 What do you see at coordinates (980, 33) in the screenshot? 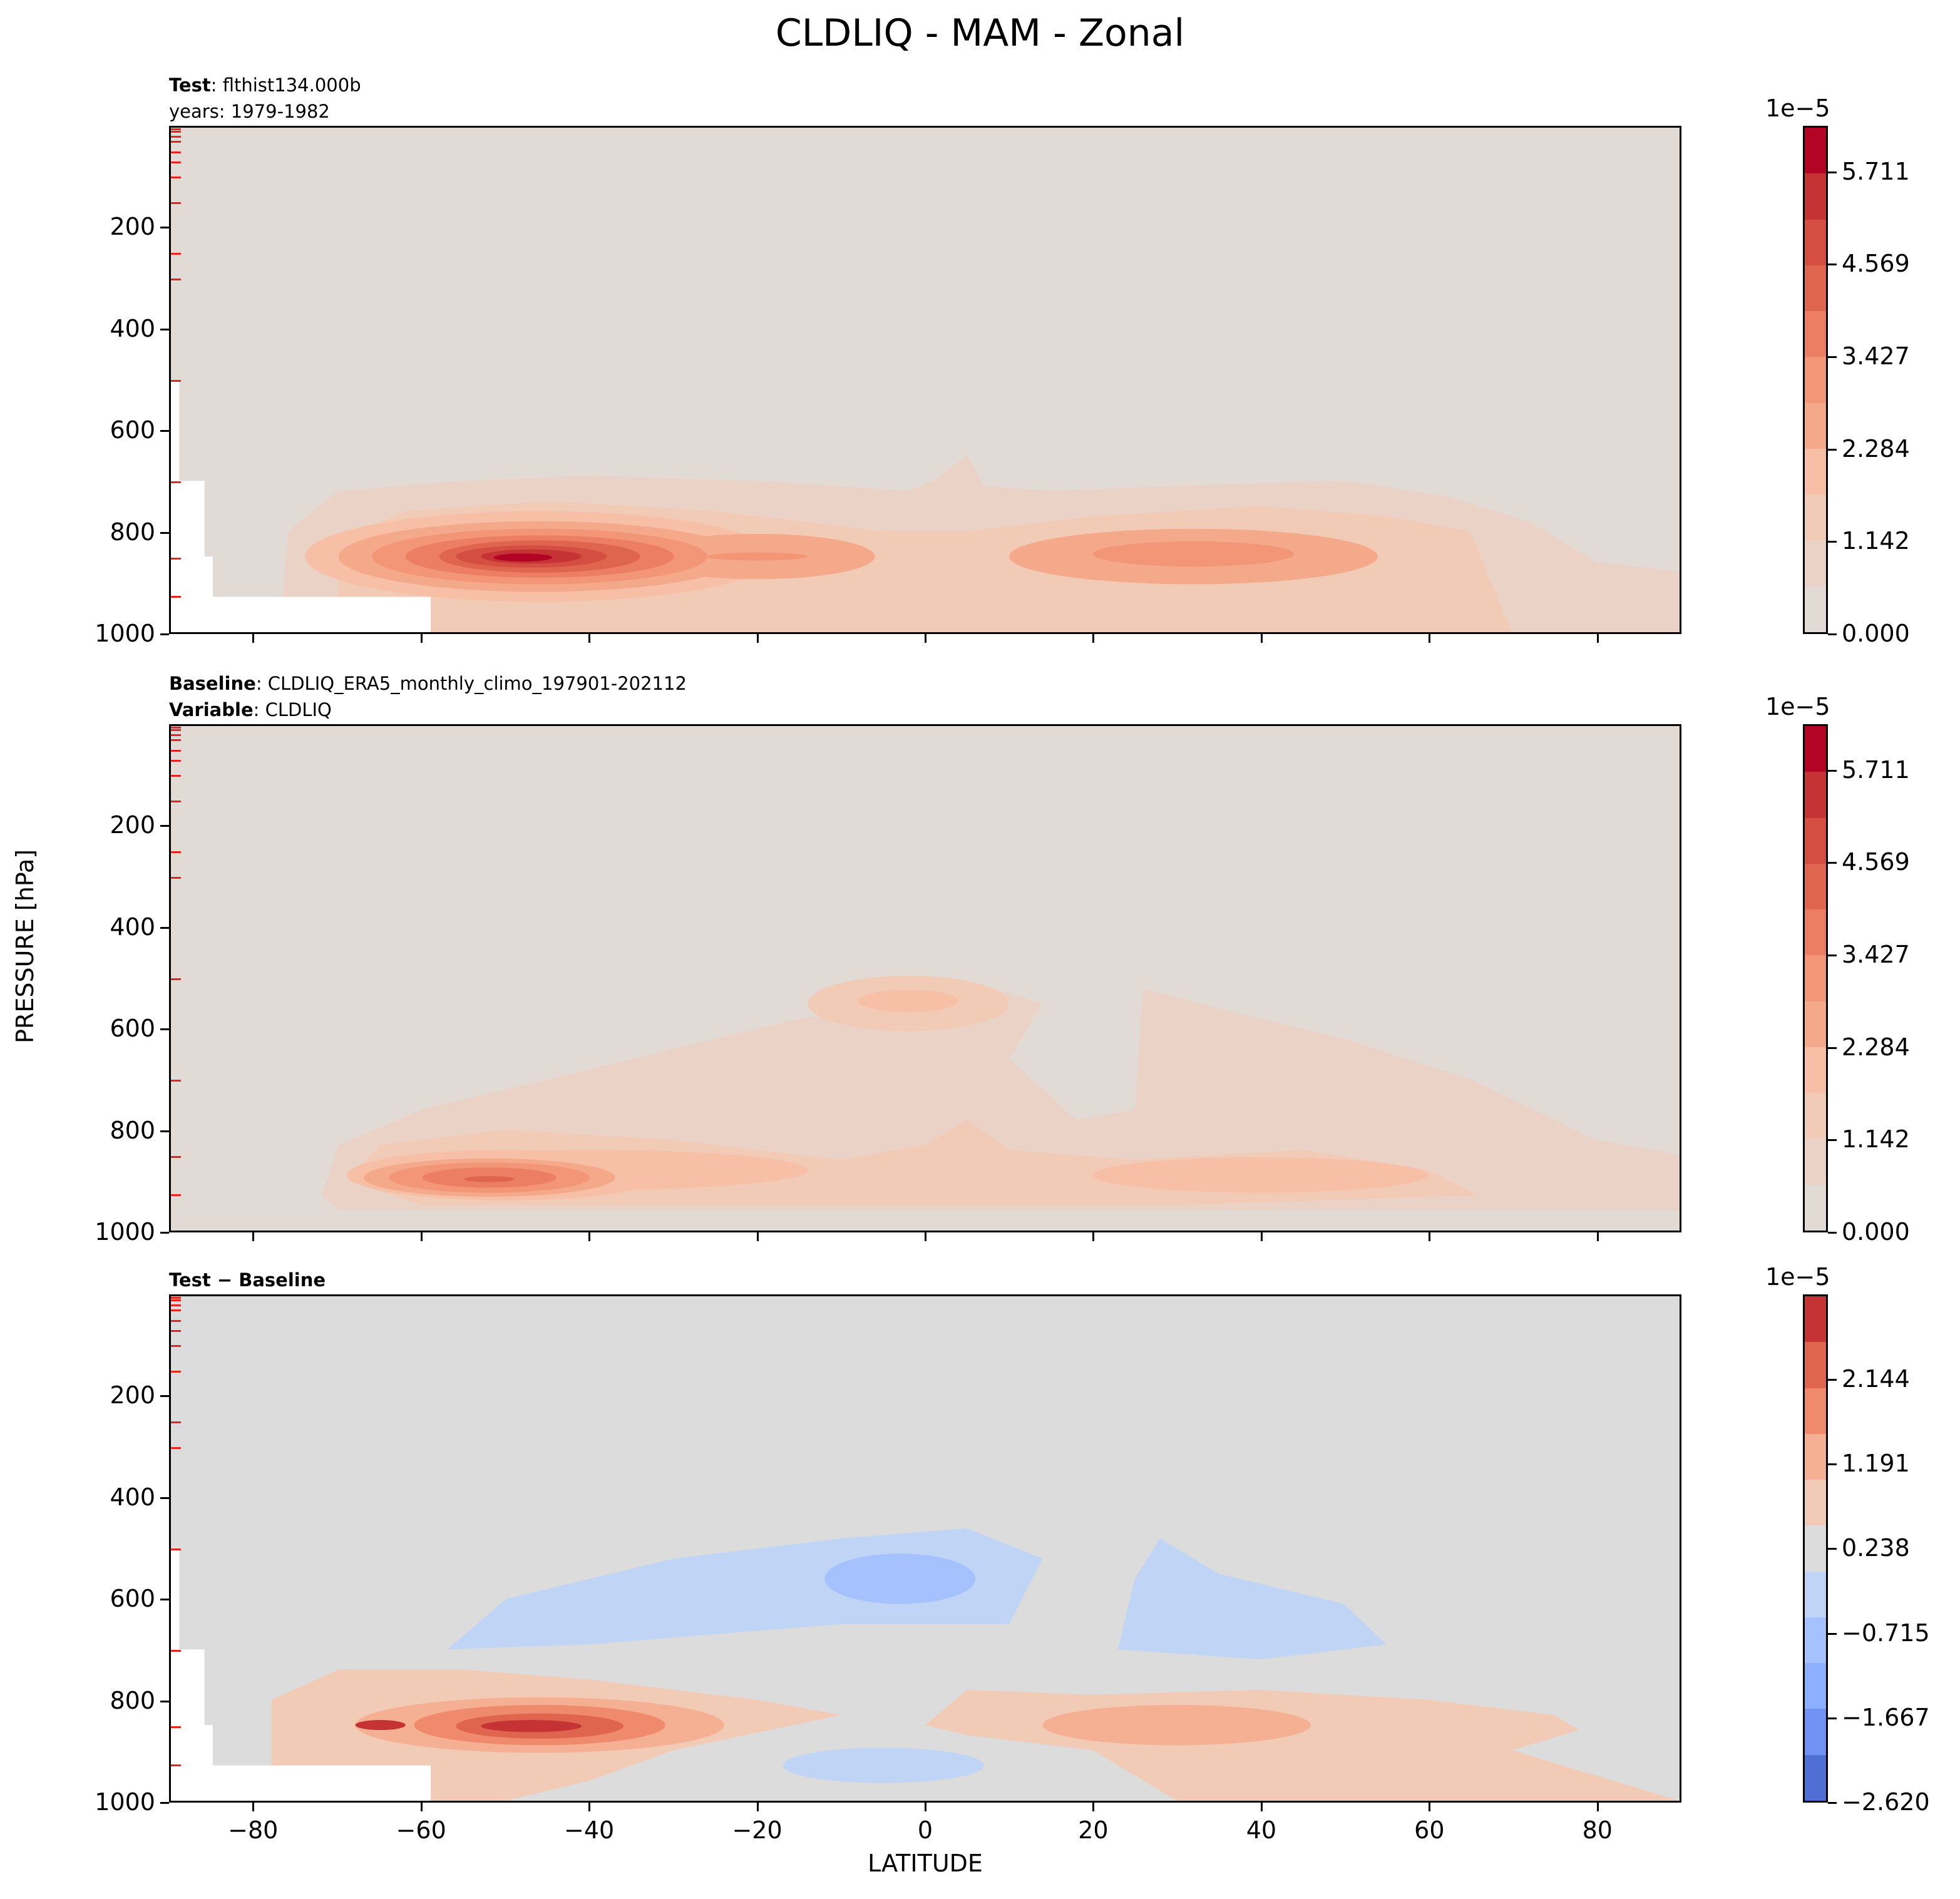
I see `figure-title: CLDLIQ - MAM - Zonal` at bounding box center [980, 33].